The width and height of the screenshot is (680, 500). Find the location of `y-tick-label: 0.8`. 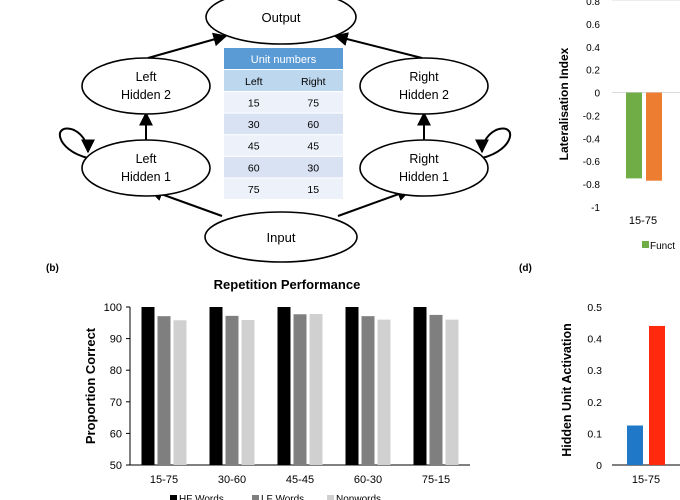

y-tick-label: 0.8 is located at coordinates (593, 4).